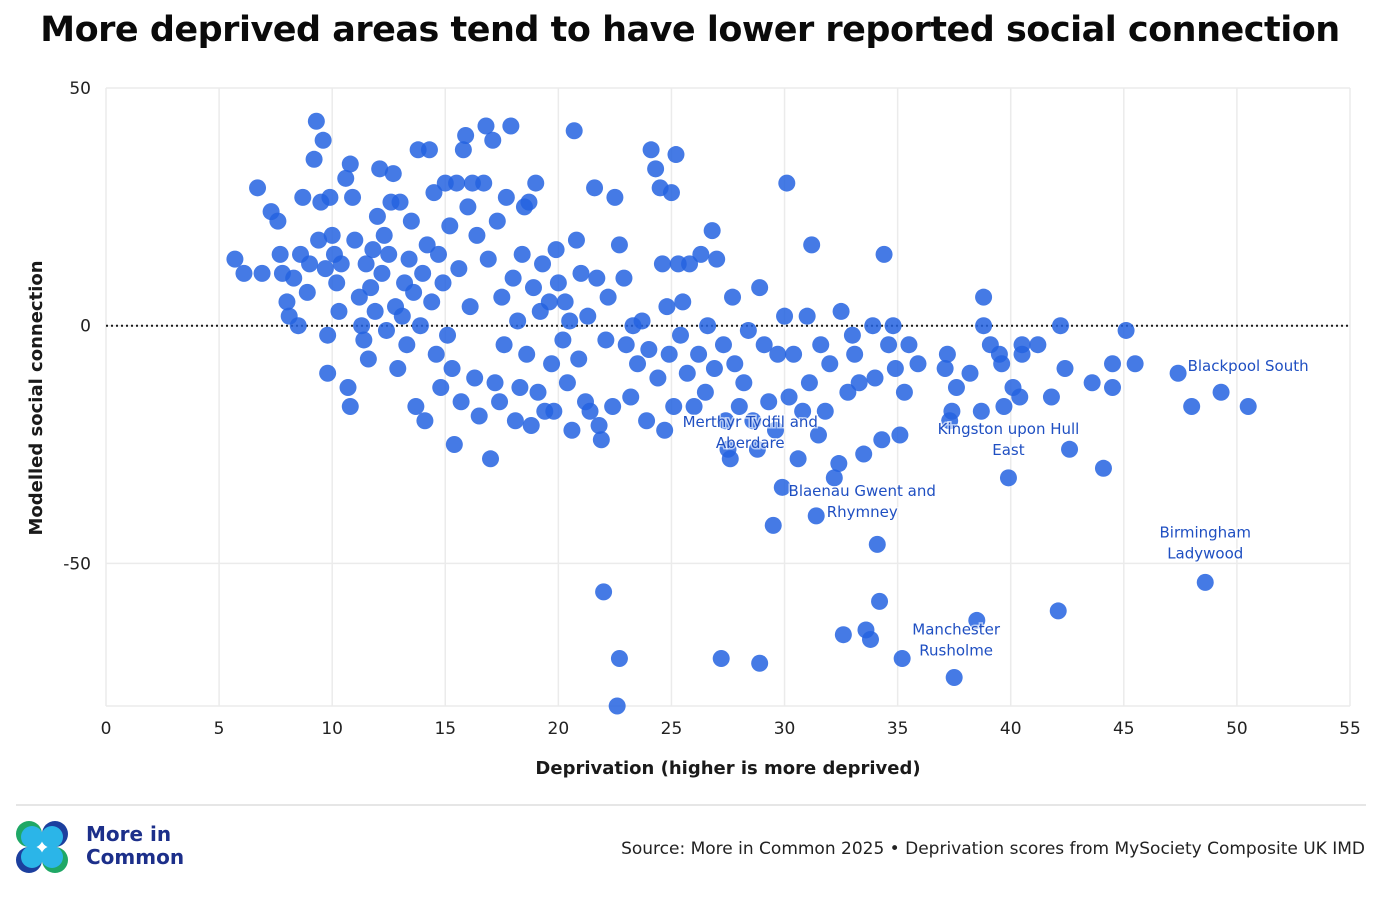 This screenshot has width=1380, height=897. Describe the element at coordinates (1205, 543) in the screenshot. I see `annotation-label: Birmingham Ladywood` at that location.